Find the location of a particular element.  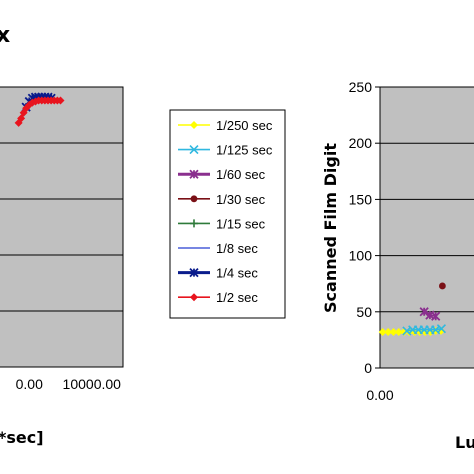

legend-entry-4: 1/15 sec is located at coordinates (222, 223).